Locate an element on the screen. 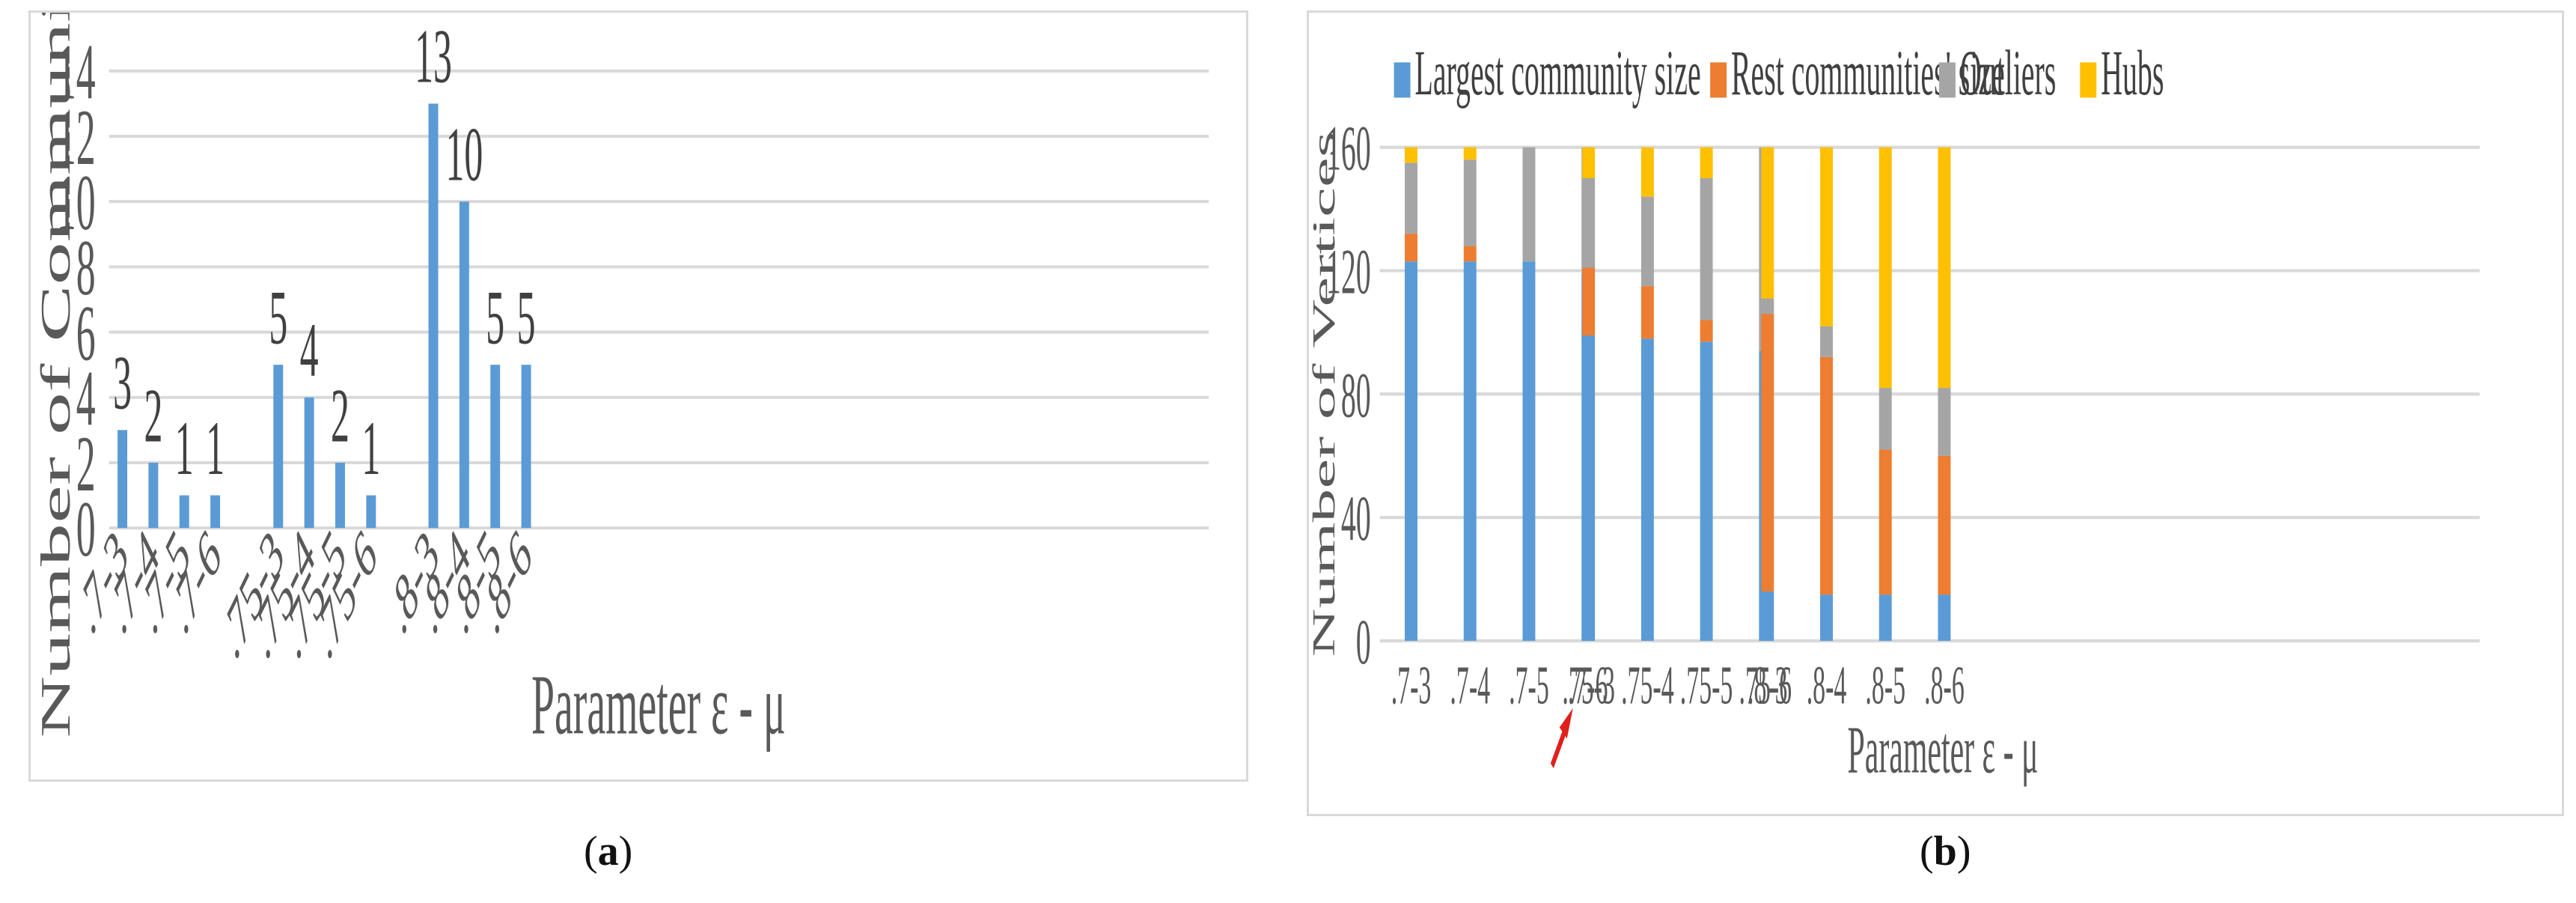  y-tick-label: 120 is located at coordinates (1348, 272).